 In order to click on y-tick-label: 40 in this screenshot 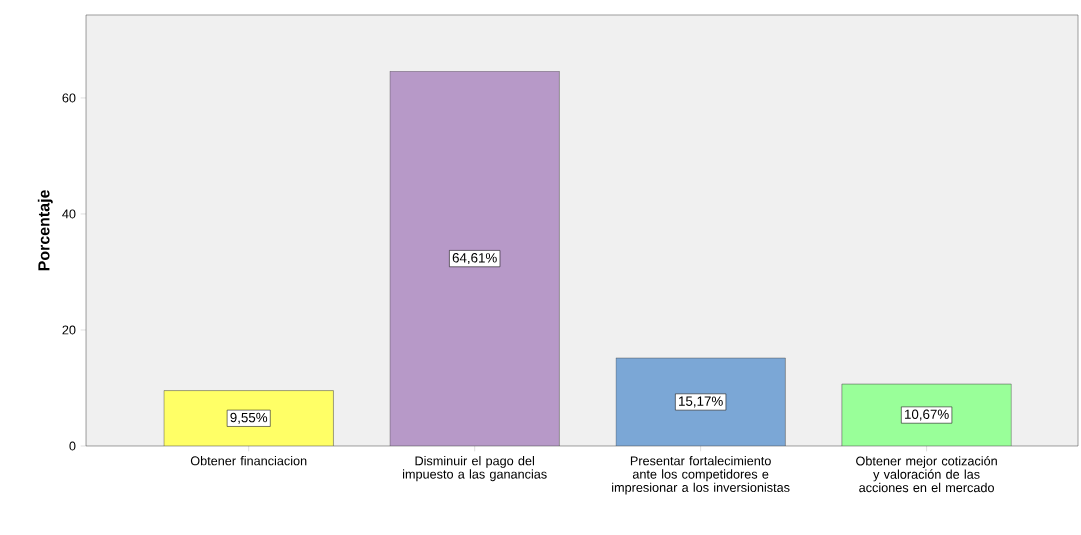, I will do `click(69, 214)`.